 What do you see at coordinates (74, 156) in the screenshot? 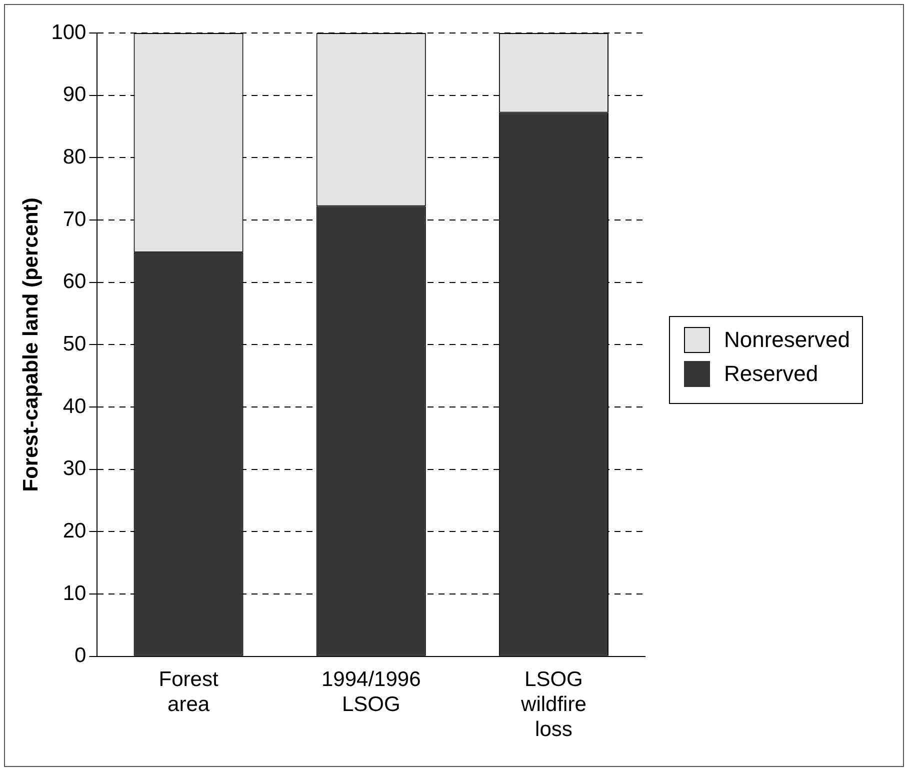
I see `y-tick-label: 80` at bounding box center [74, 156].